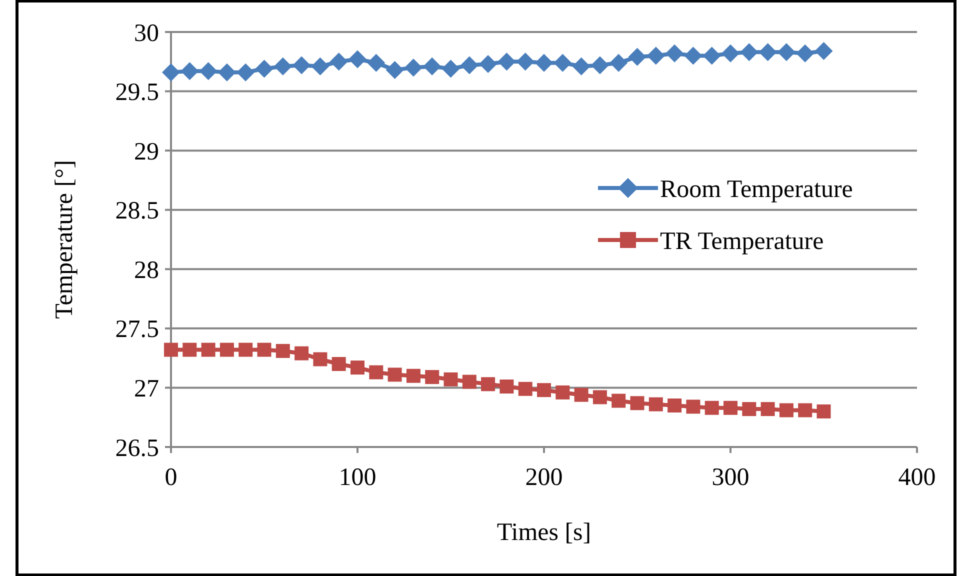 The image size is (958, 576). Describe the element at coordinates (731, 477) in the screenshot. I see `x-tick-label: 300` at that location.